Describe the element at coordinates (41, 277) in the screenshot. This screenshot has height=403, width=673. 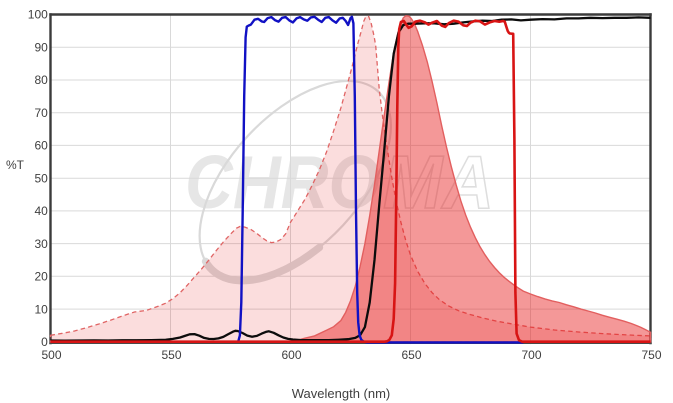
I see `svg-text: 20` at that location.